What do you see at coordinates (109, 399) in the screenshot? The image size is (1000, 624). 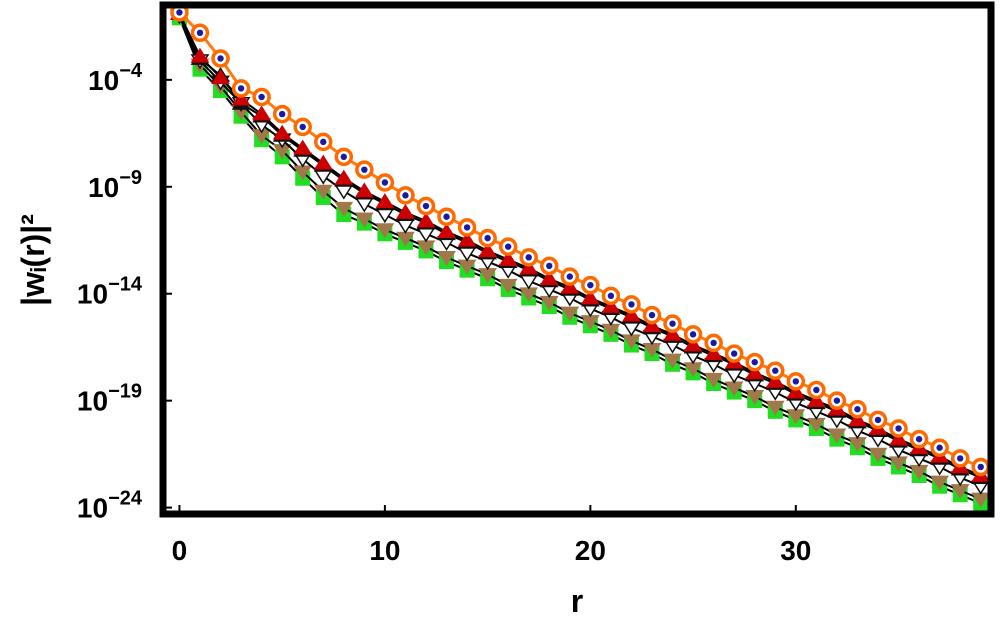 I see `y-tick-label: 10−19` at bounding box center [109, 399].